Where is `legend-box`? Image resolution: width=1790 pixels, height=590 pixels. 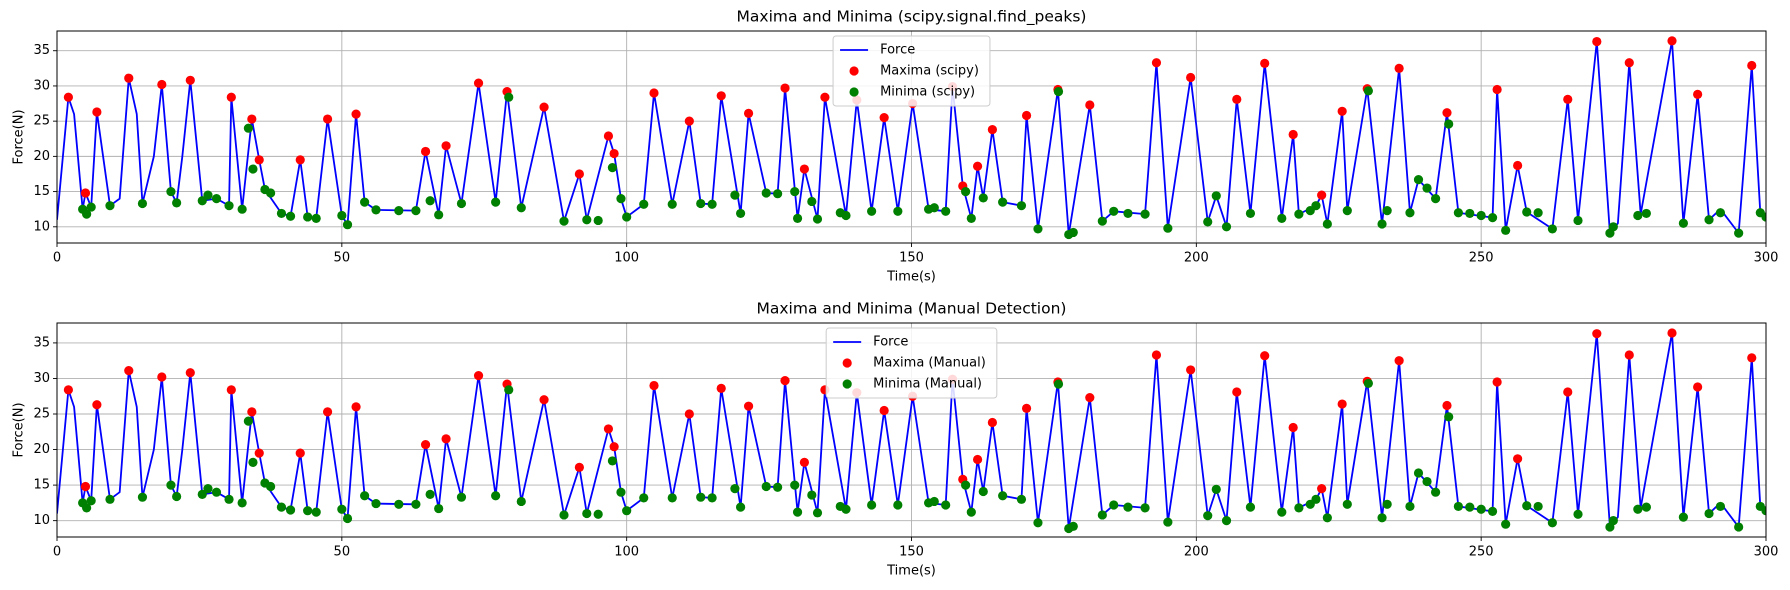 legend-box is located at coordinates (911, 363).